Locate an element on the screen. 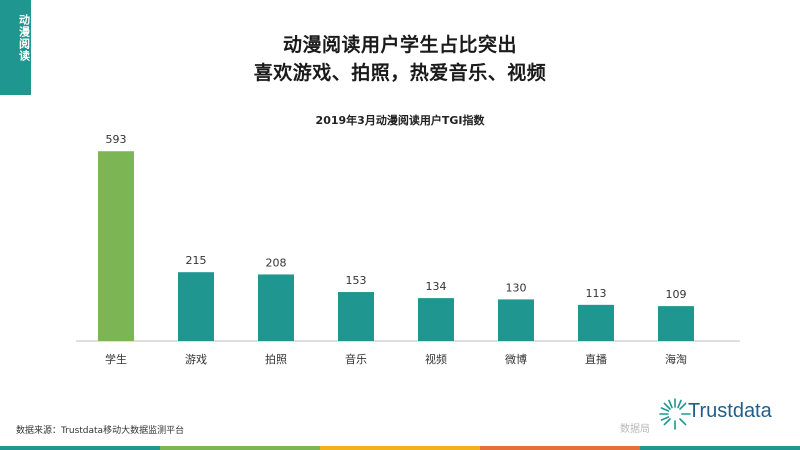 This screenshot has width=800, height=450. footer-stripe is located at coordinates (400, 448).